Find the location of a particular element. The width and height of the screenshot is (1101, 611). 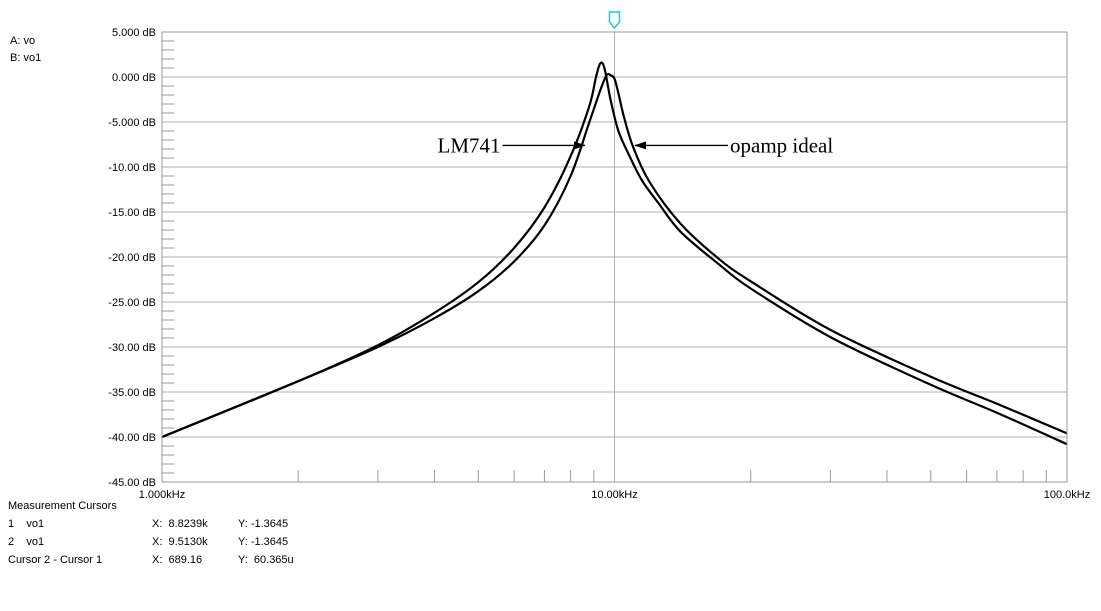

cursor-x-value: X: 8.8239k is located at coordinates (180, 524).